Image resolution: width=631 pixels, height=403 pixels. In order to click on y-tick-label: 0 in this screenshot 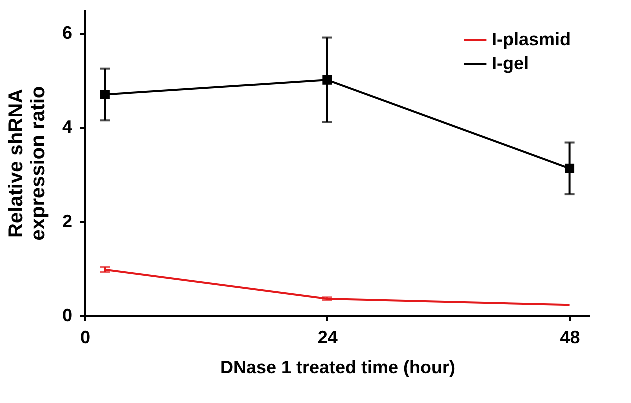, I will do `click(67, 316)`.